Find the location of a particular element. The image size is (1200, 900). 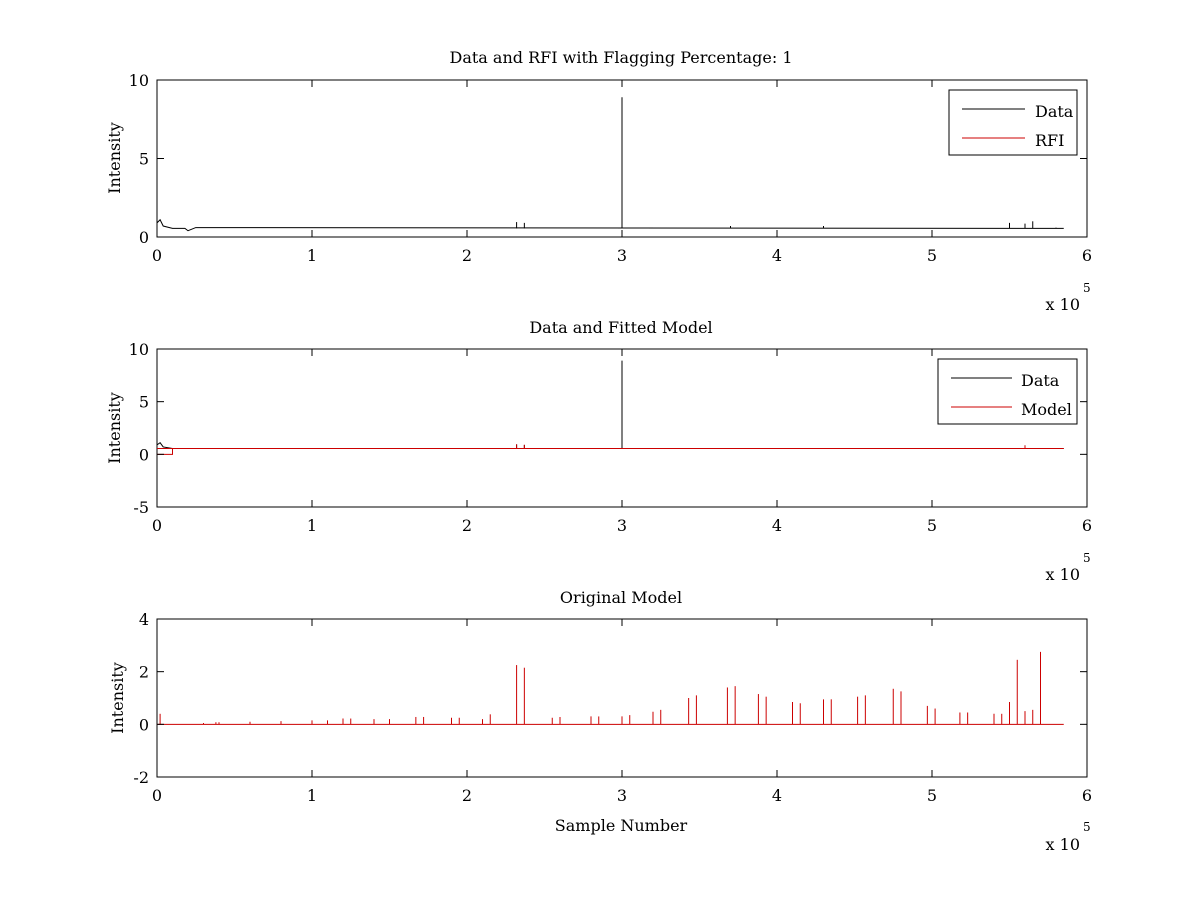

legend-data-label: Data is located at coordinates (1054, 111).